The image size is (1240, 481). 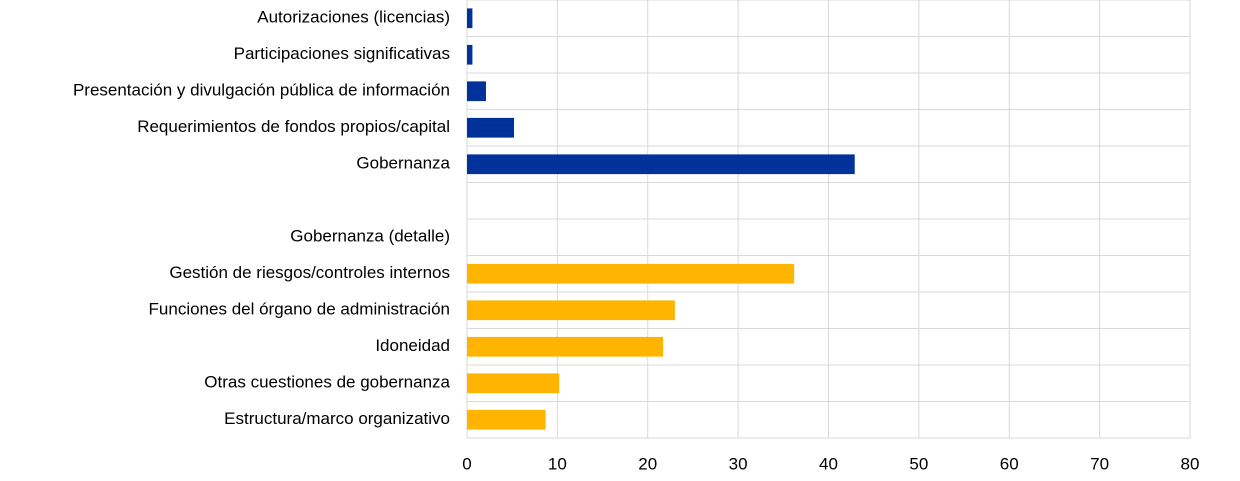 I want to click on y-tick-label: Autorizaciones (licencias), so click(x=353, y=17).